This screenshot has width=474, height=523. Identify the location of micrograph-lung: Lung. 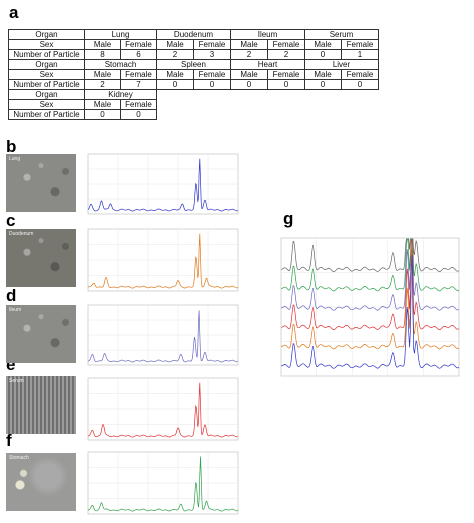
(41, 183).